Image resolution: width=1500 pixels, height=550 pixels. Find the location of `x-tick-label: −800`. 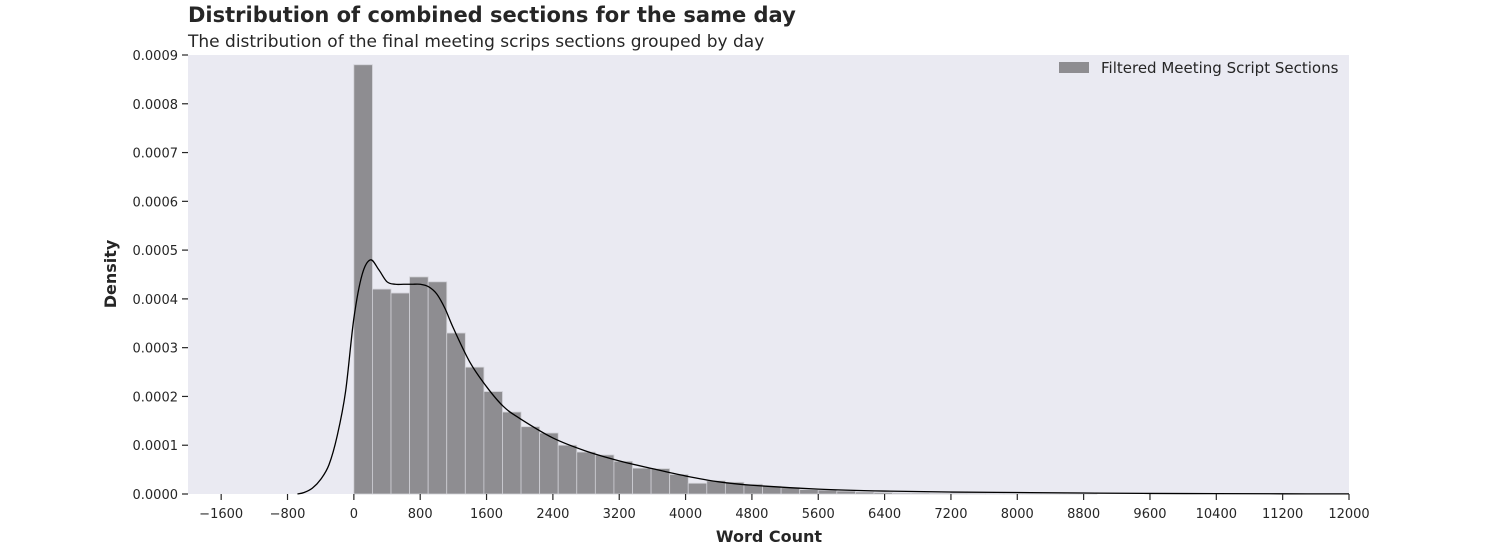

x-tick-label: −800 is located at coordinates (288, 514).